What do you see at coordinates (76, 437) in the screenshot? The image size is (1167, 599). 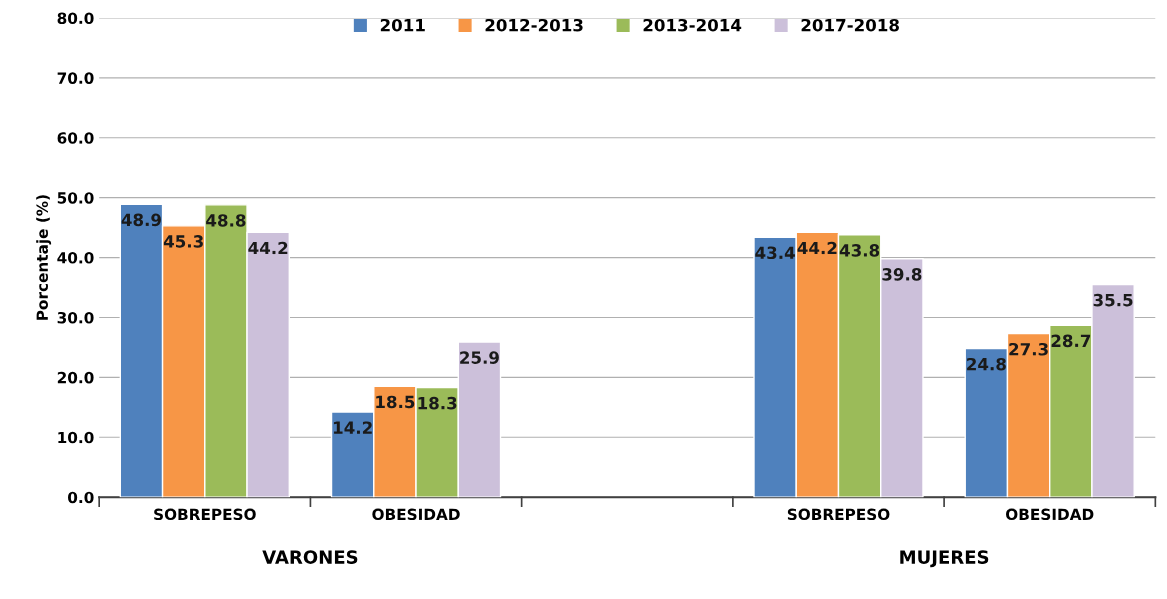 I see `y-tick-label: 10.0` at bounding box center [76, 437].